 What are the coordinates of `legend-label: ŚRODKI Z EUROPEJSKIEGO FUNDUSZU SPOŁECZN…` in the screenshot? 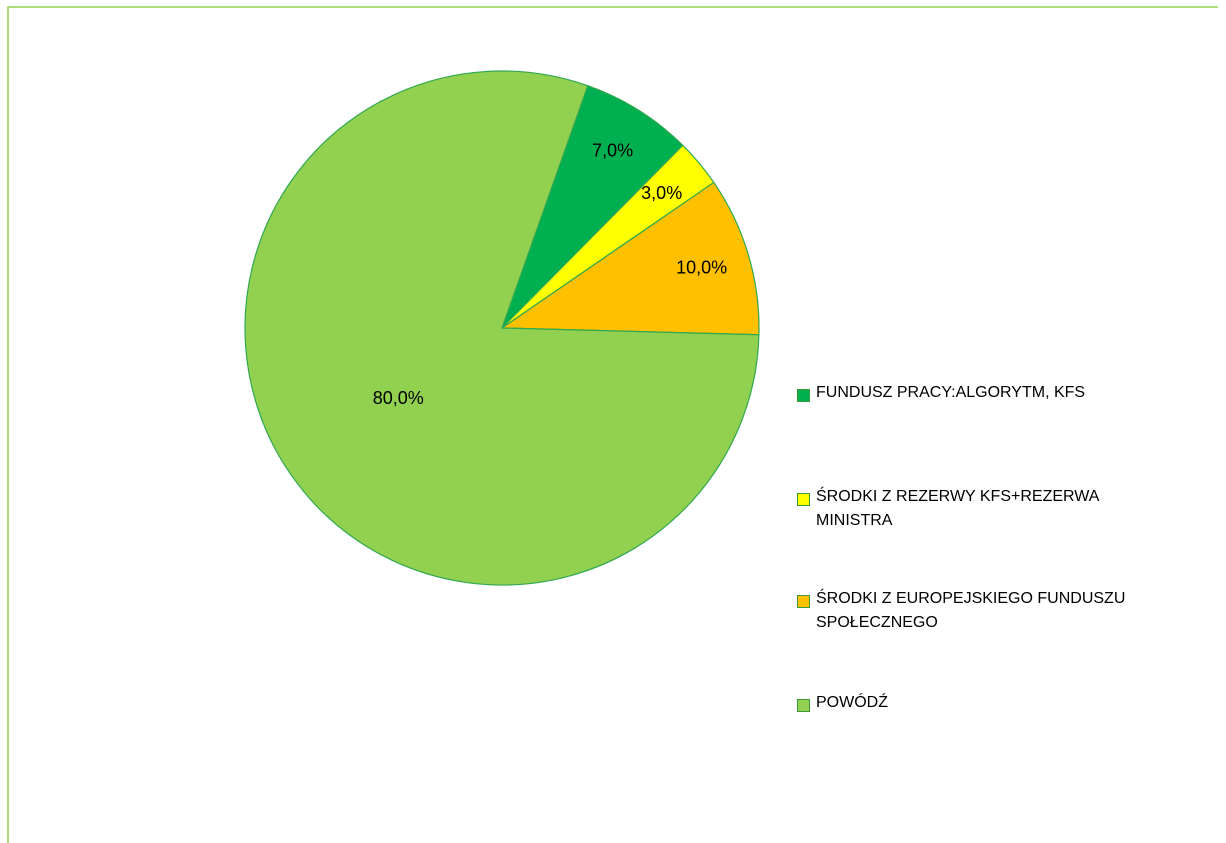 It's located at (971, 610).